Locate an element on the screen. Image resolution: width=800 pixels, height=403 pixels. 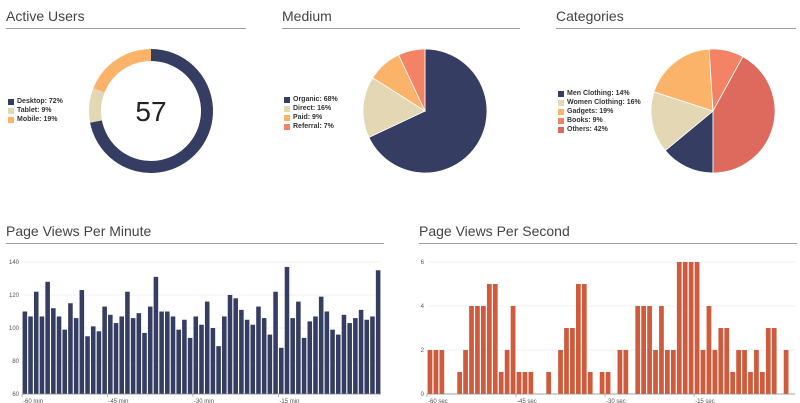
legend-item: Paid: 9% is located at coordinates (311, 117).